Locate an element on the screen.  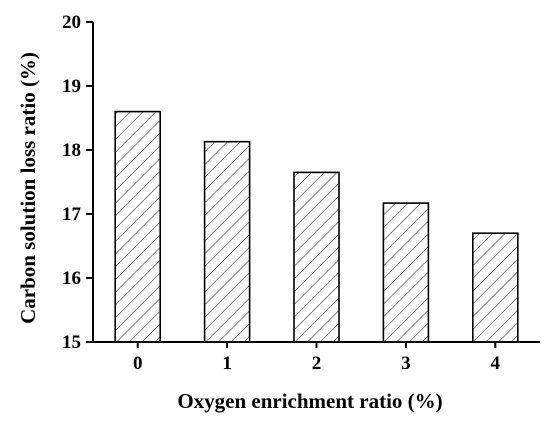
y-tick-label: 18 is located at coordinates (71, 150).